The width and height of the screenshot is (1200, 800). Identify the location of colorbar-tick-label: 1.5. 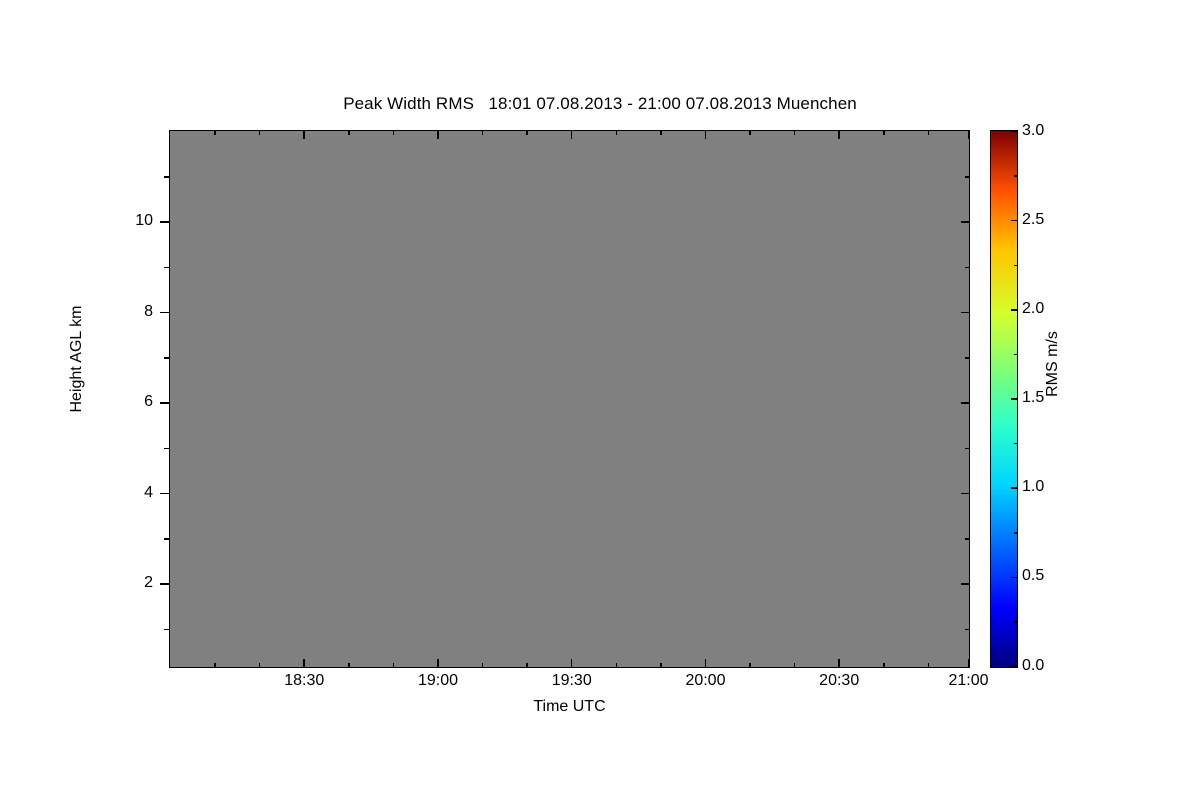
(1033, 397).